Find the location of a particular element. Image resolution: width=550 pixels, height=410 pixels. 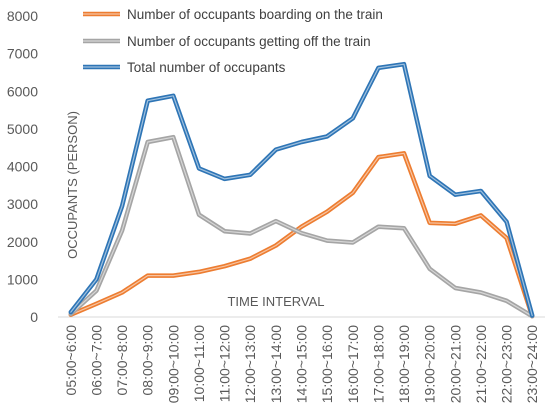

x-tick-label: 19:00~20:00 is located at coordinates (430, 364).